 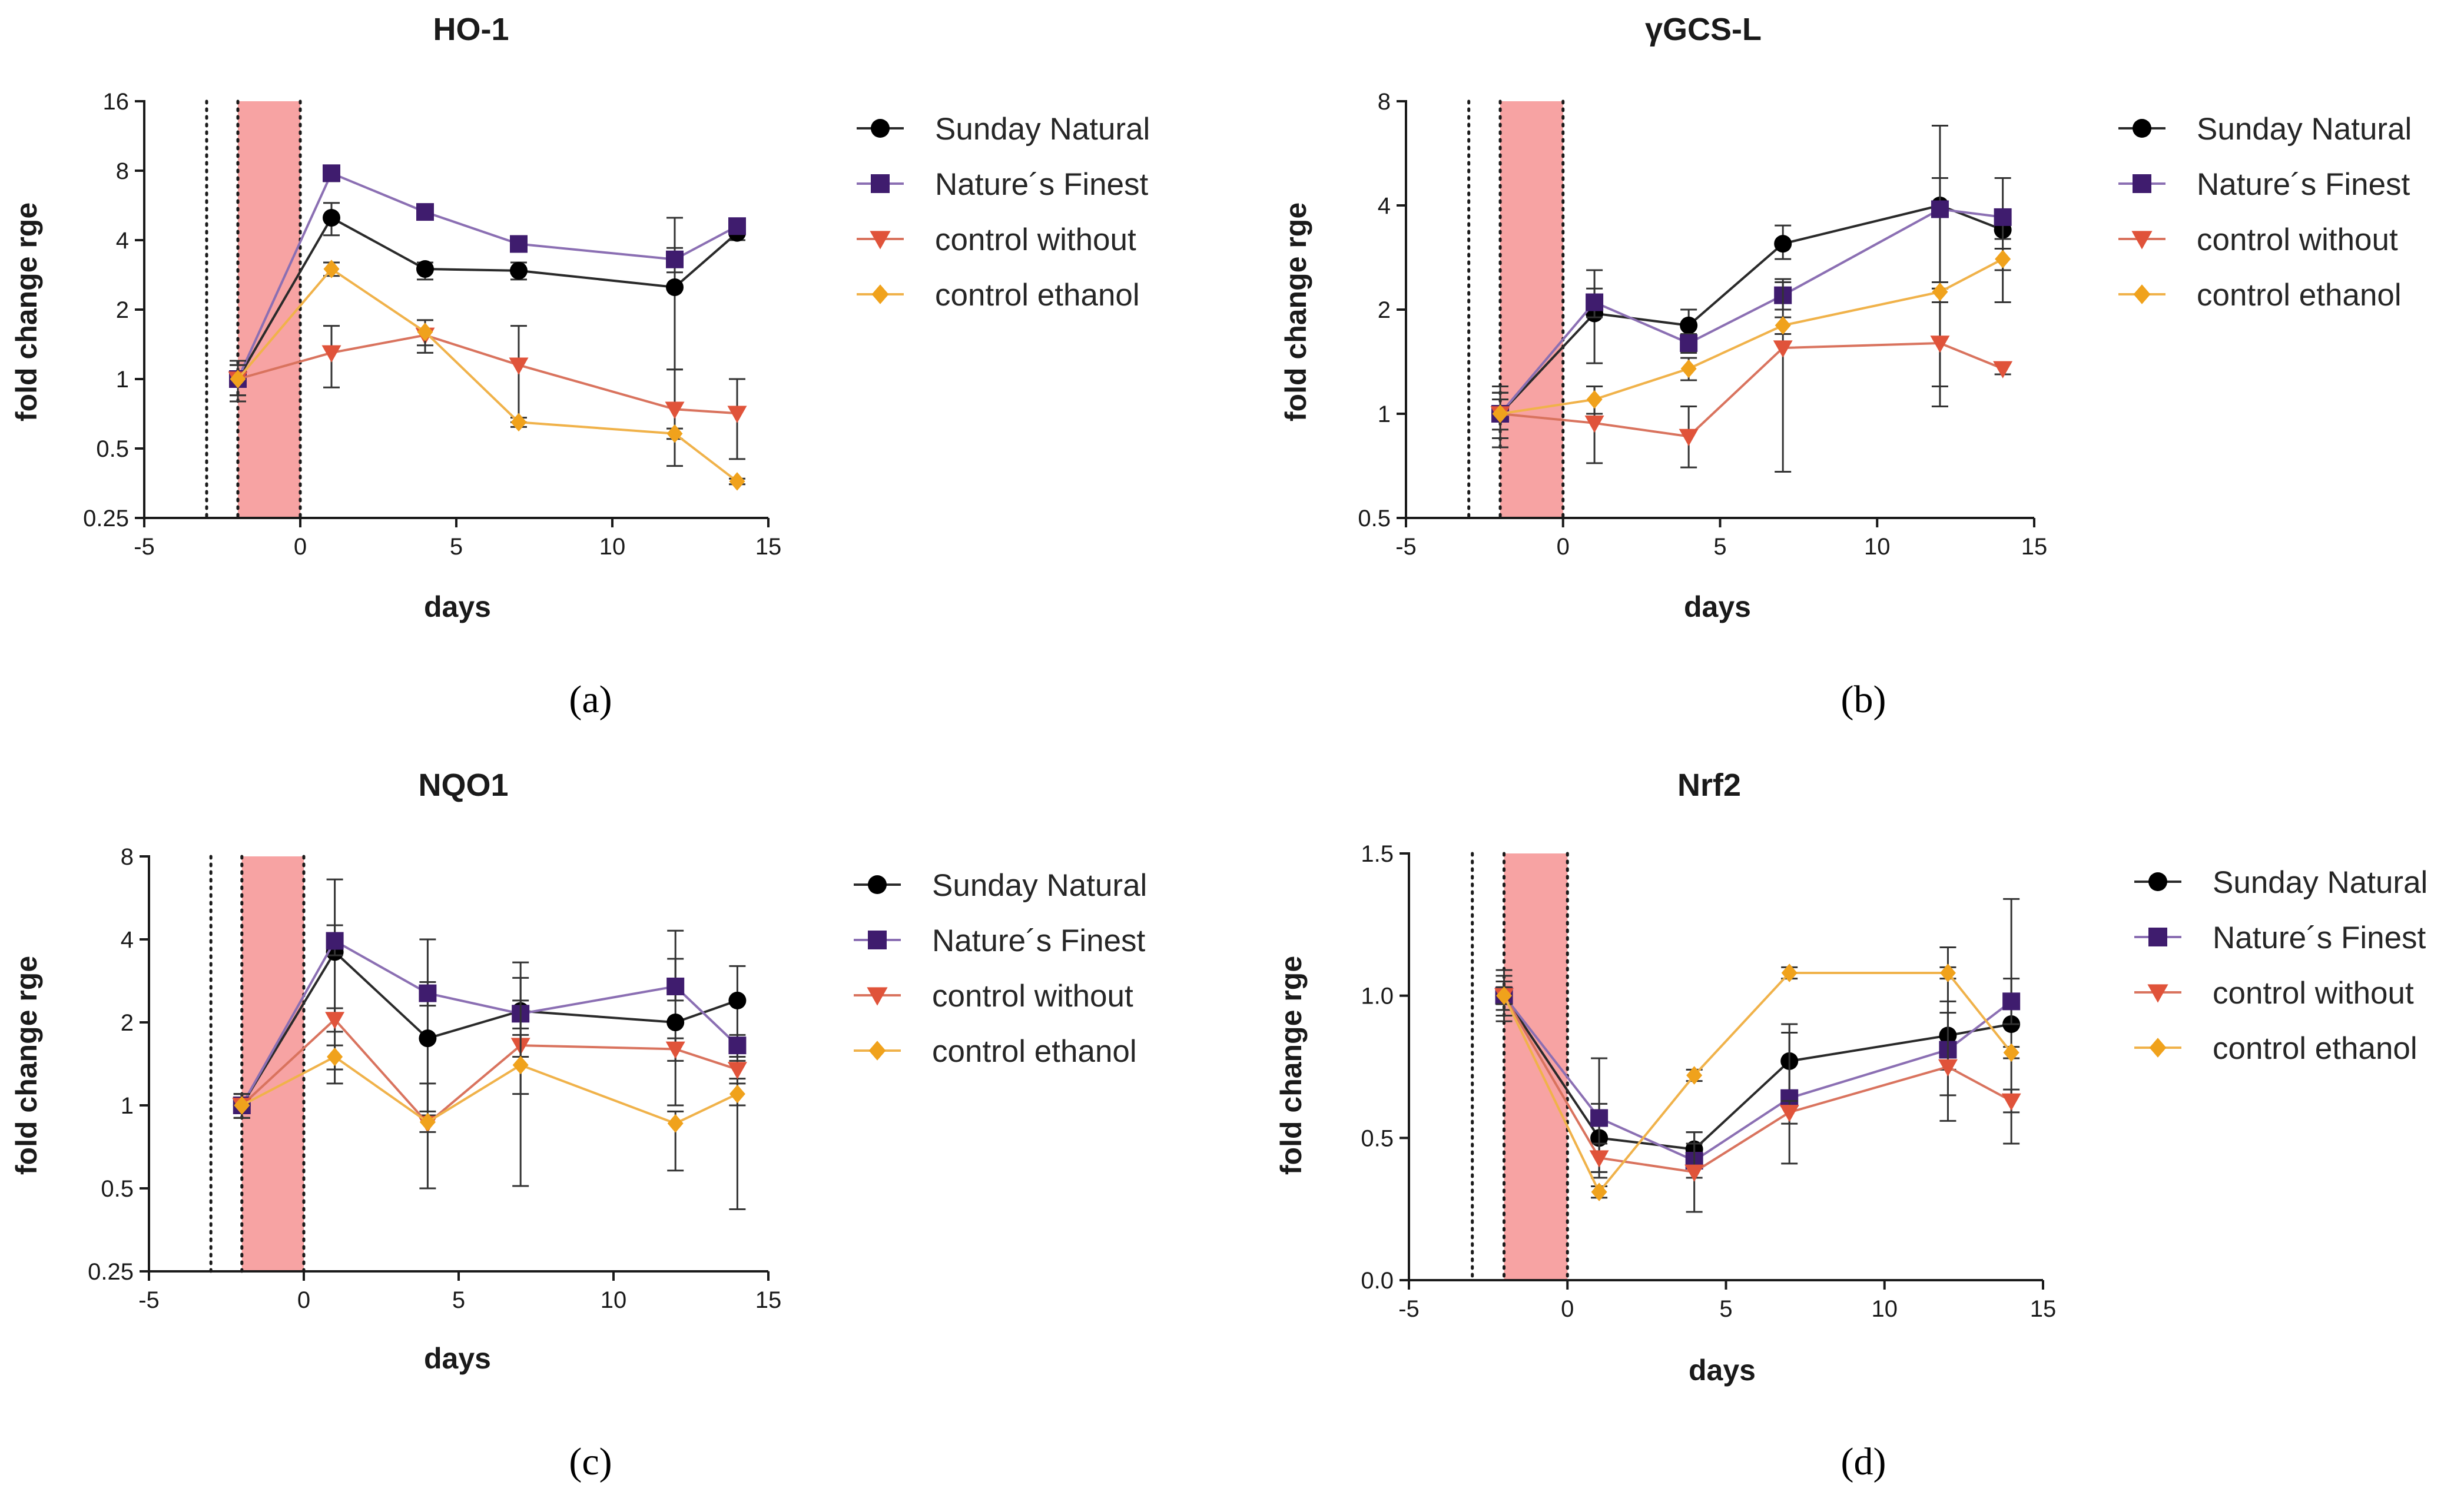 What do you see at coordinates (1377, 1138) in the screenshot?
I see `y-tick-label: 0.5` at bounding box center [1377, 1138].